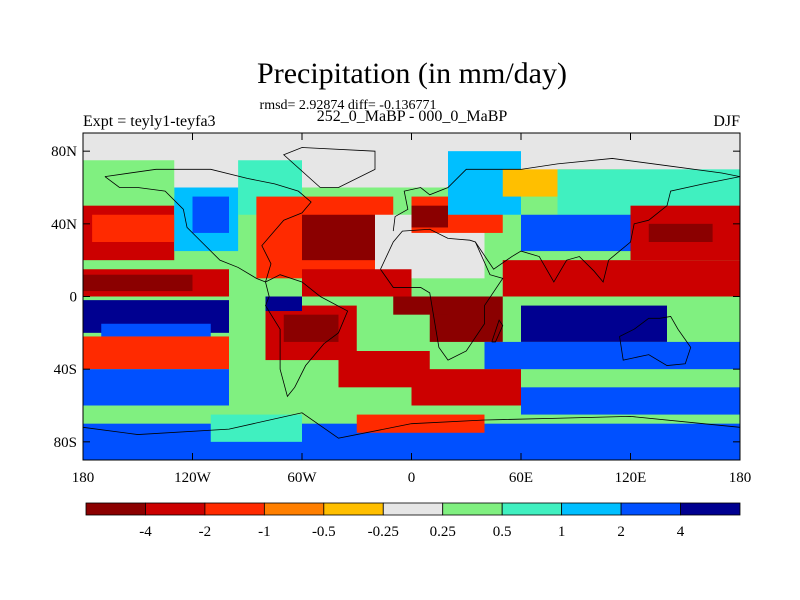  Describe the element at coordinates (726, 121) in the screenshot. I see `season-label: DJF` at that location.